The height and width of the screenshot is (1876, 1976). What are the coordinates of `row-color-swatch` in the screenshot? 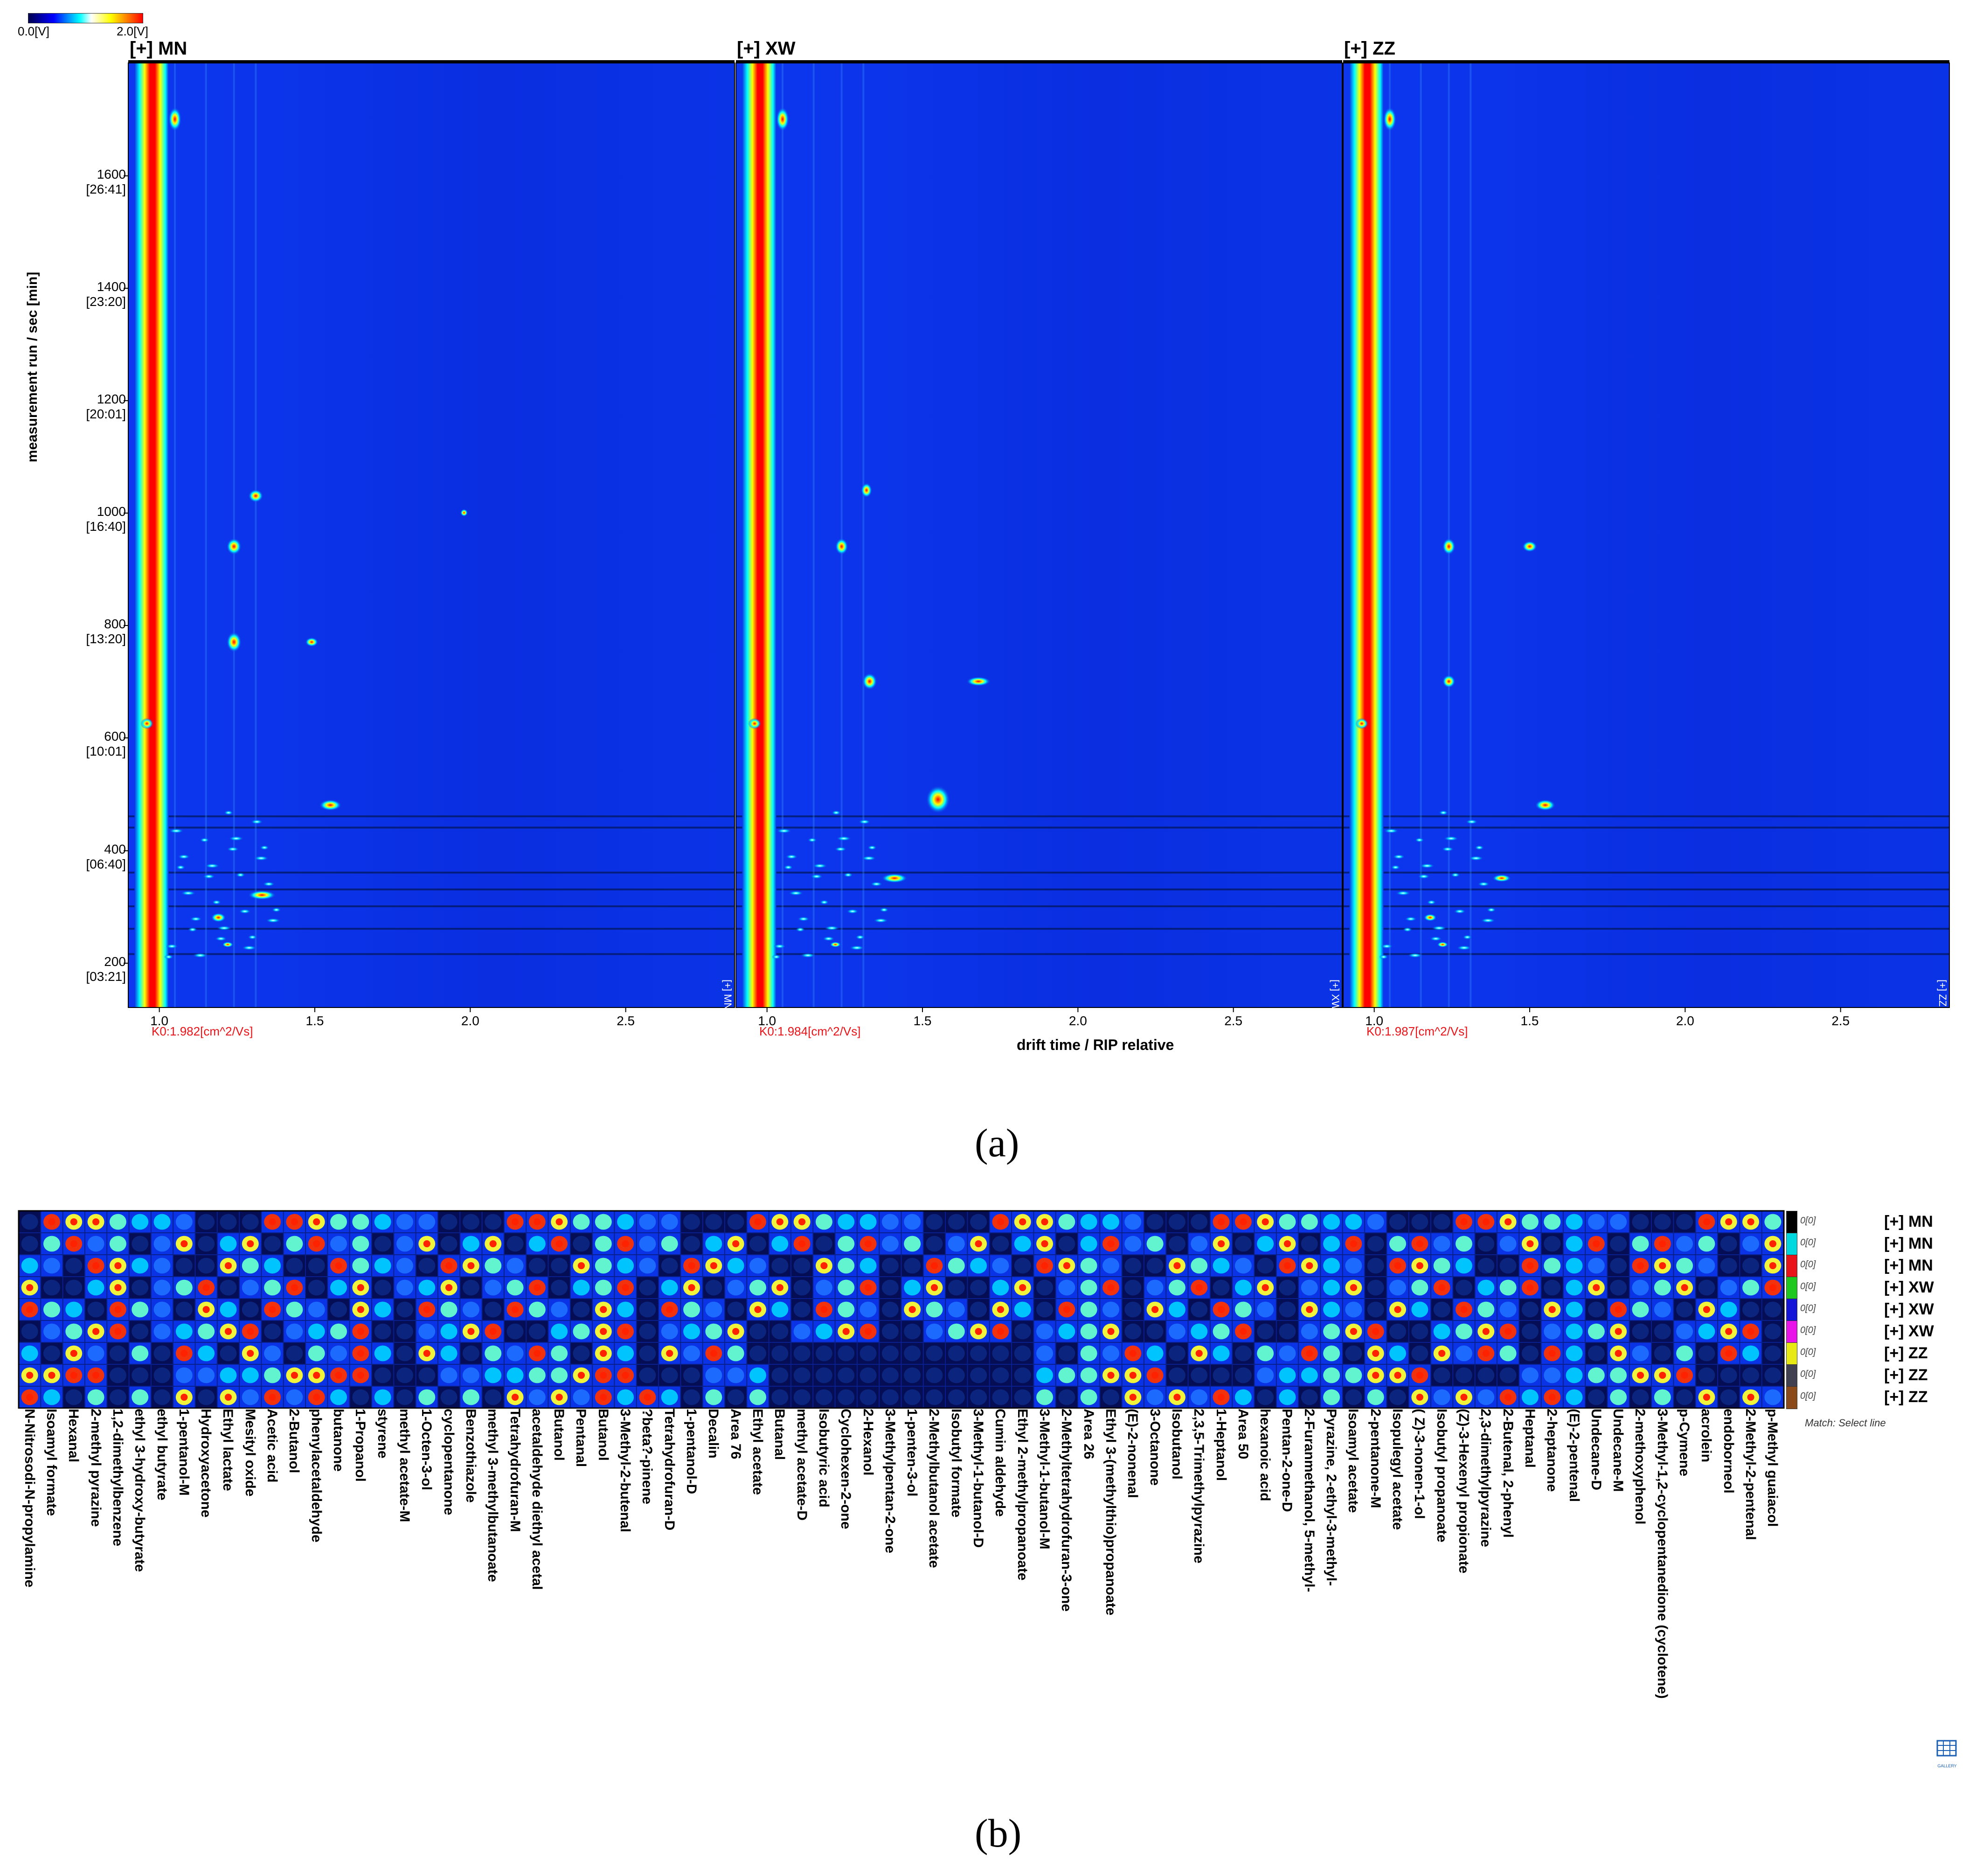 It's located at (1791, 1376).